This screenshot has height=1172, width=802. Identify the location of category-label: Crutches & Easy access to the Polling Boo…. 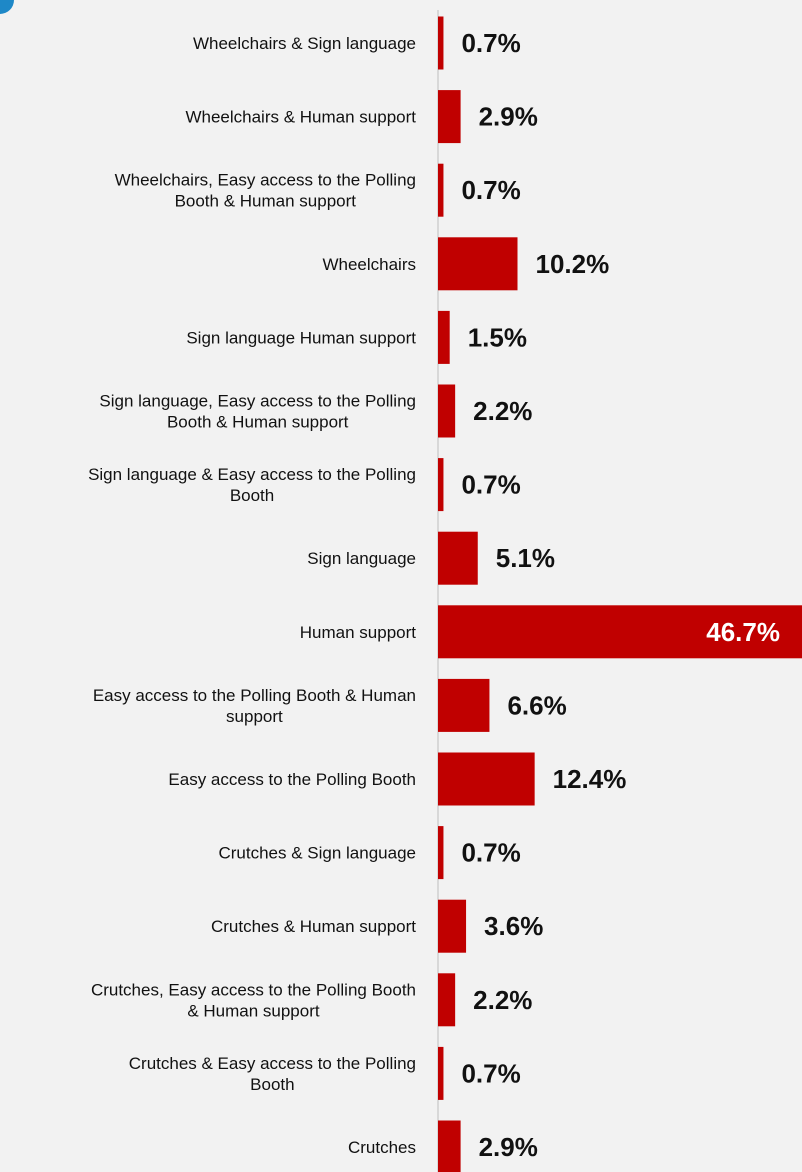
(272, 1074).